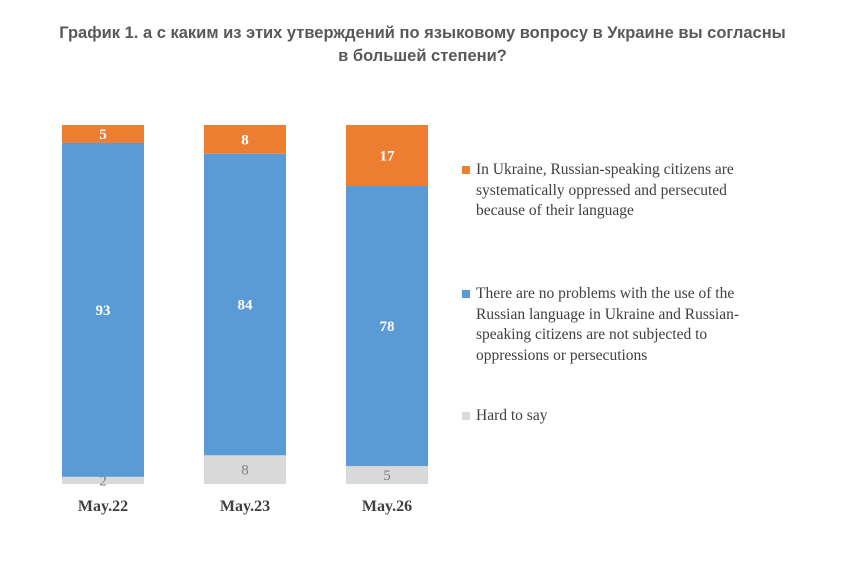 This screenshot has height=572, width=845. I want to click on x-tick-label: May.23, so click(245, 506).